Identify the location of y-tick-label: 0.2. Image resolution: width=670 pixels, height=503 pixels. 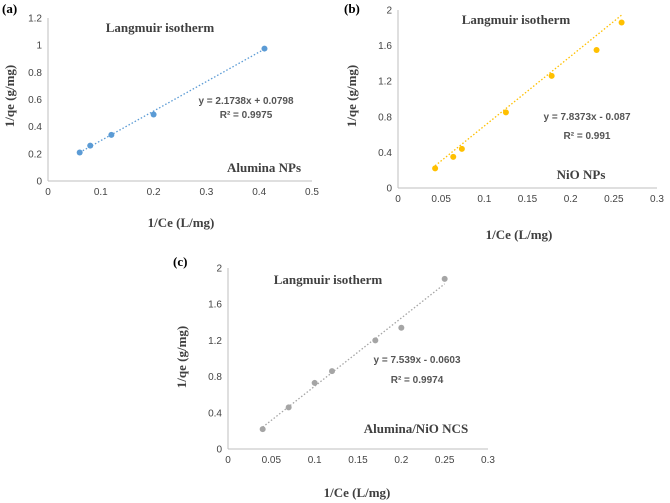
(35, 154).